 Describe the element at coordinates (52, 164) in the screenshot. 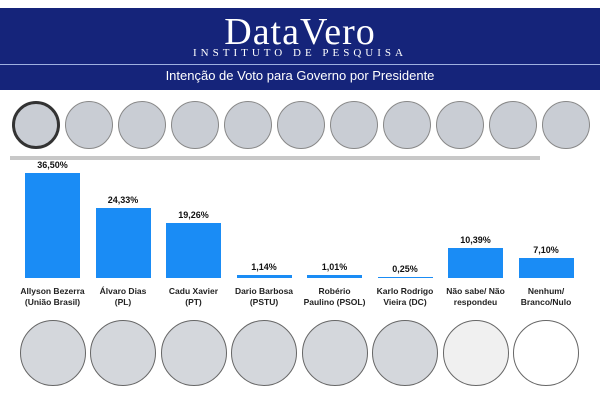

I see `value-label: 36,50%` at that location.